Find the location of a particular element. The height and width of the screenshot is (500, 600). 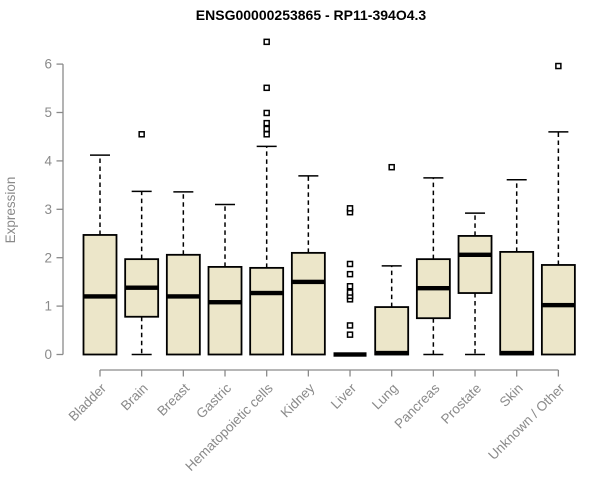

y-tick-label: 5 is located at coordinates (48, 112).